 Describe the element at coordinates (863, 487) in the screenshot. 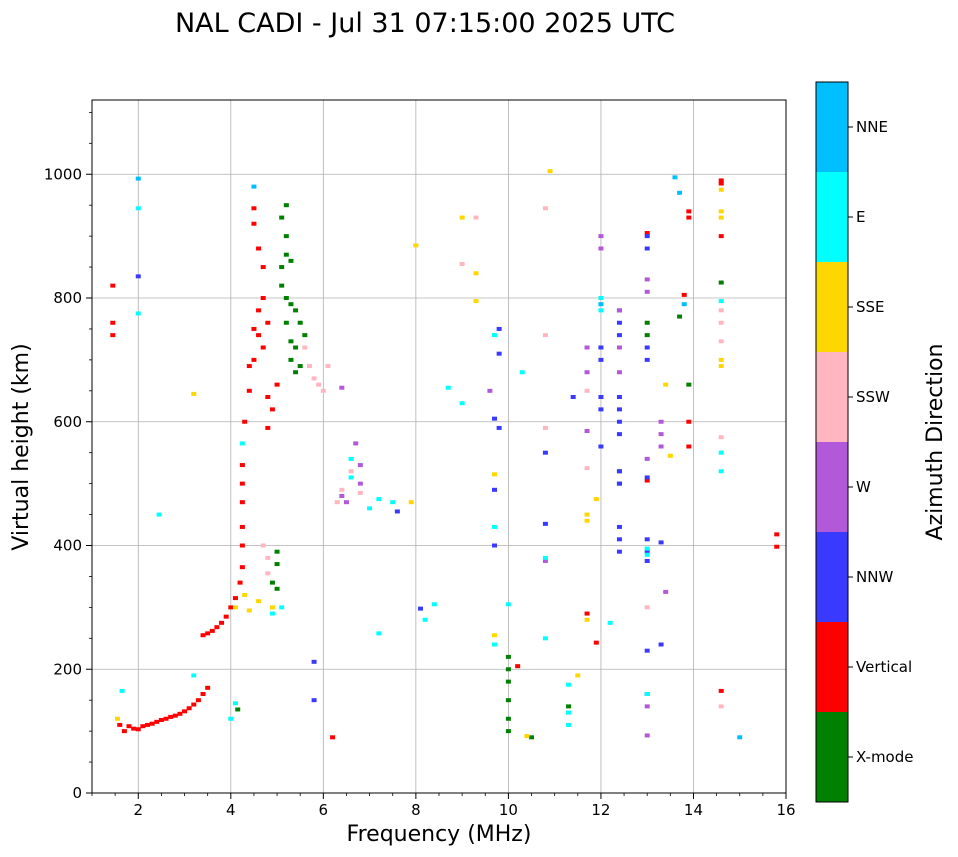

I see `colorbar-label: W` at that location.